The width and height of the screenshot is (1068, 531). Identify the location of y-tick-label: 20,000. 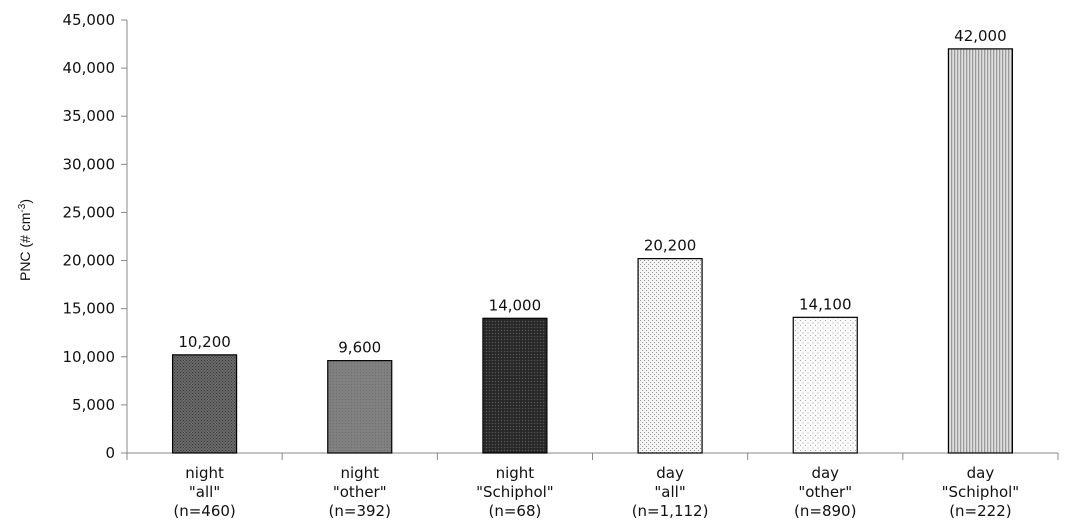
(89, 261).